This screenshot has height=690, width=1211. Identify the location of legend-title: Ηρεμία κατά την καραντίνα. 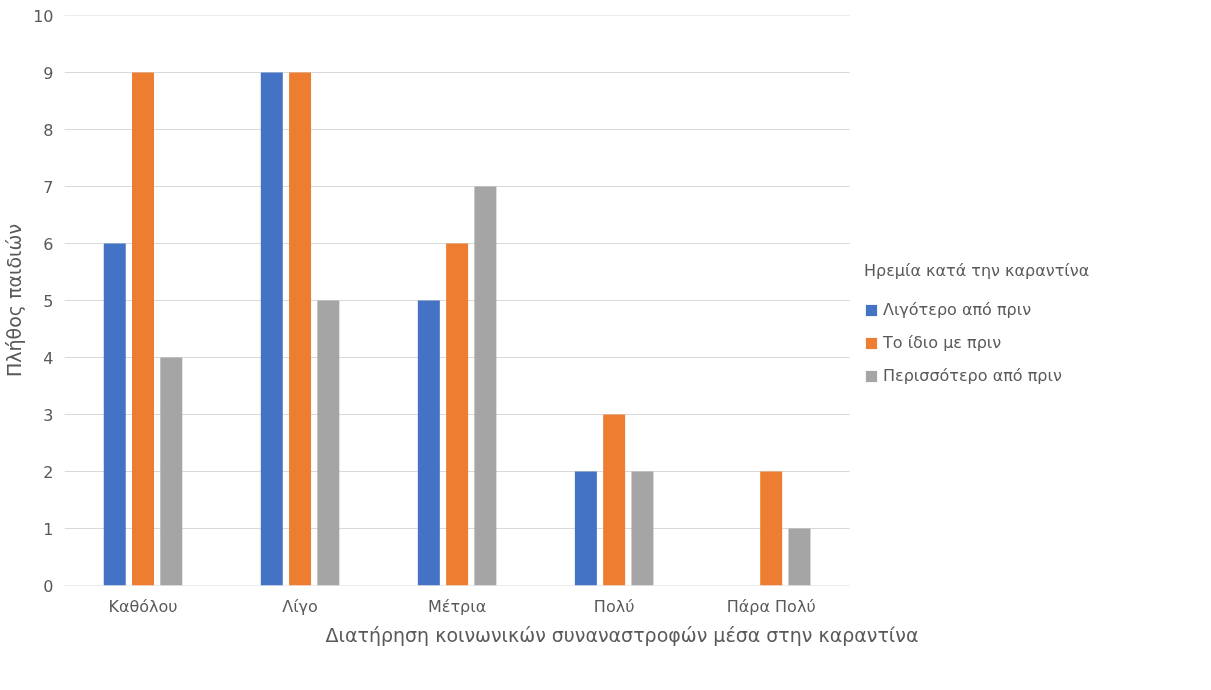
(977, 270).